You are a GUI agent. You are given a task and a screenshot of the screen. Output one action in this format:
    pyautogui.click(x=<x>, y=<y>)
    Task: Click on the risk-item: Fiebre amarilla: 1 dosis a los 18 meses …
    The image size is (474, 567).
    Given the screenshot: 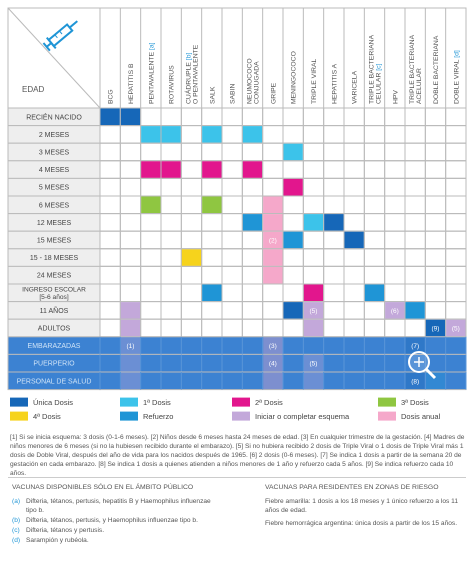 What is the action you would take?
    pyautogui.click(x=362, y=506)
    